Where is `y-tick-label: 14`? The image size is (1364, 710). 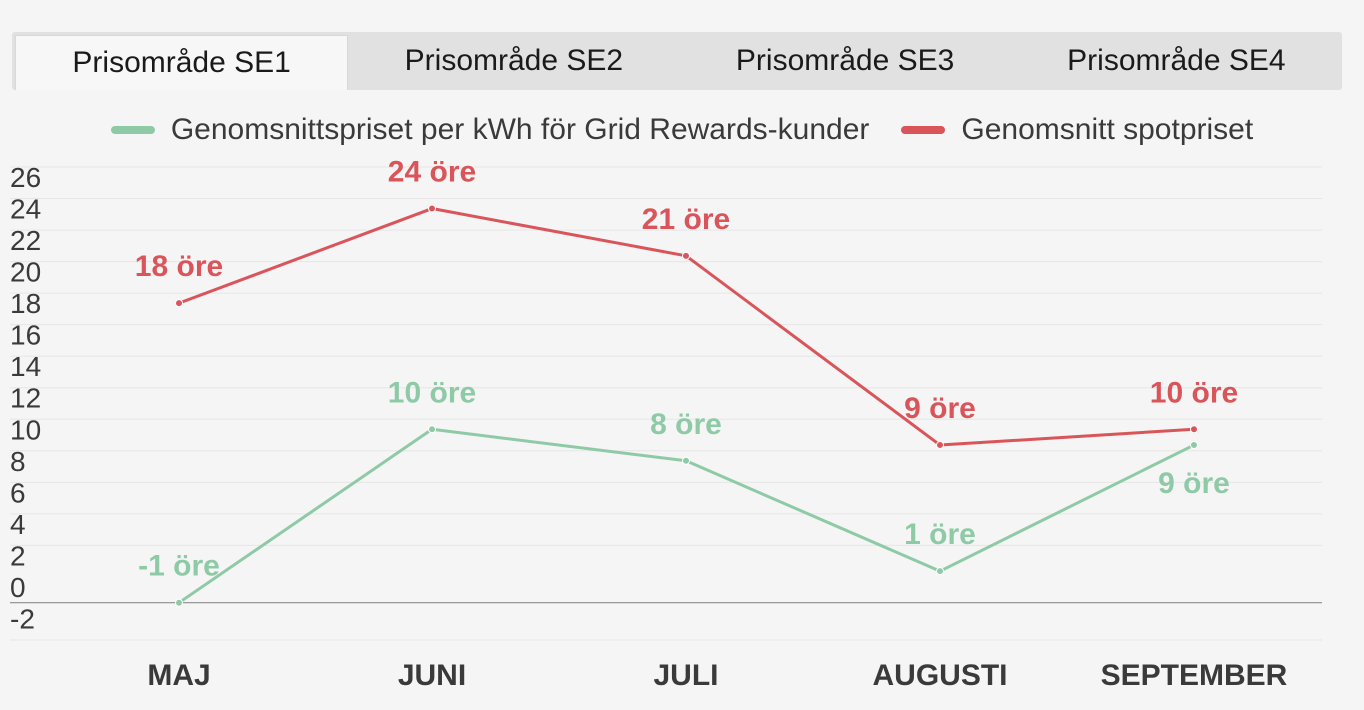 y-tick-label: 14 is located at coordinates (25, 366).